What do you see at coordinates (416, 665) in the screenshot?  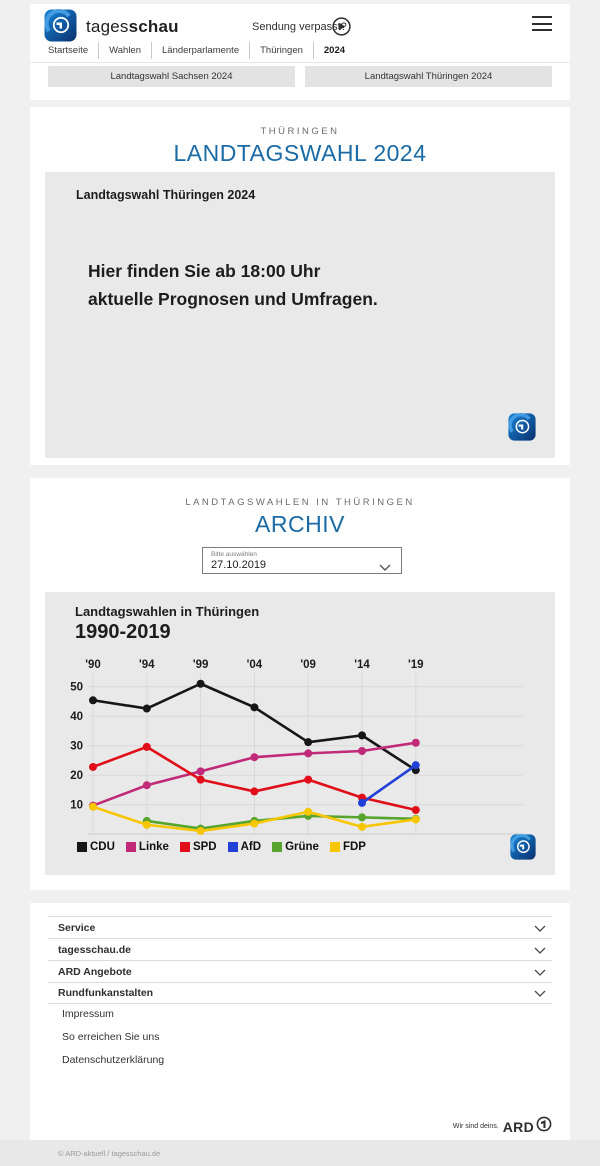 I see `x-axis-tick-label: '19` at bounding box center [416, 665].